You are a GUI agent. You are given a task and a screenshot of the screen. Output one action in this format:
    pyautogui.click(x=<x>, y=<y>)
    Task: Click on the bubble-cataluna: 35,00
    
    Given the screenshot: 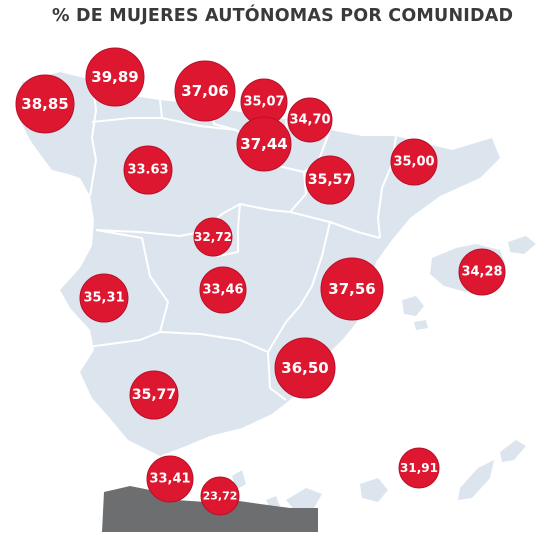 What is the action you would take?
    pyautogui.click(x=414, y=162)
    